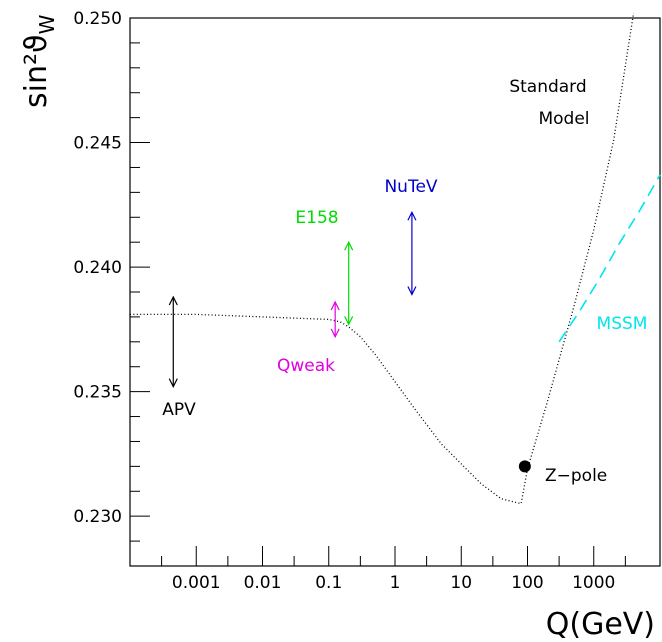 The image size is (662, 642). What do you see at coordinates (97, 268) in the screenshot?
I see `y-tick-label: 0.240` at bounding box center [97, 268].